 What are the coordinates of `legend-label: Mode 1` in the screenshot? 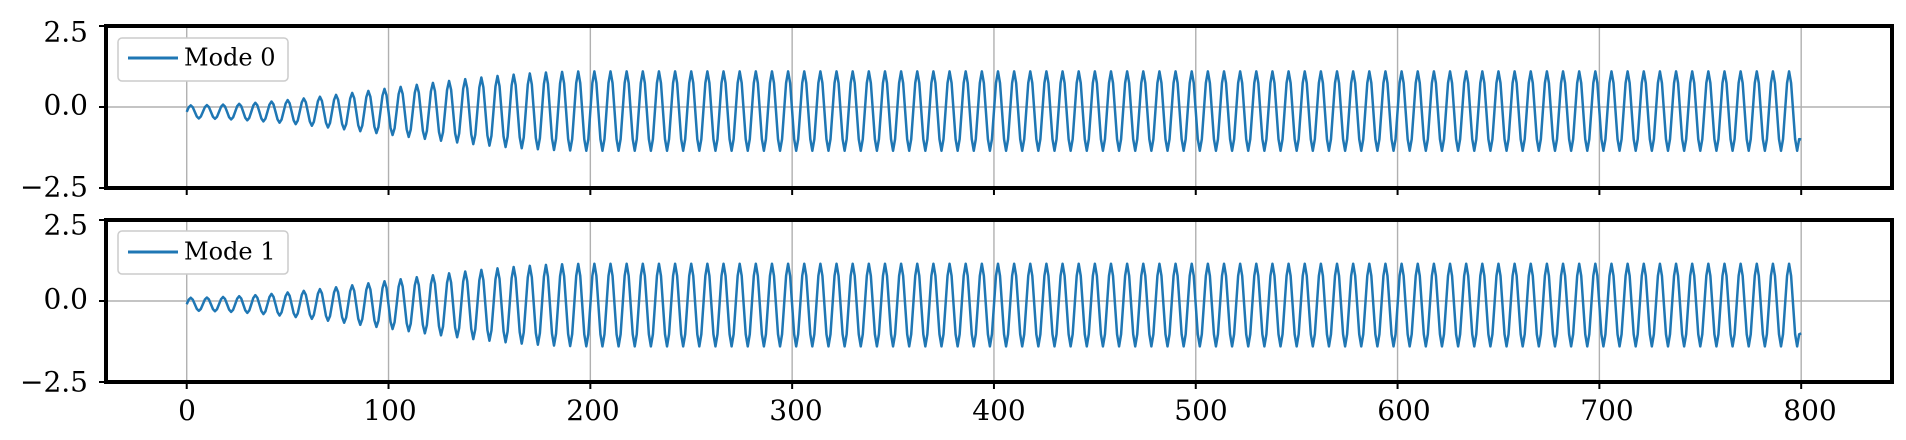 It's located at (230, 252).